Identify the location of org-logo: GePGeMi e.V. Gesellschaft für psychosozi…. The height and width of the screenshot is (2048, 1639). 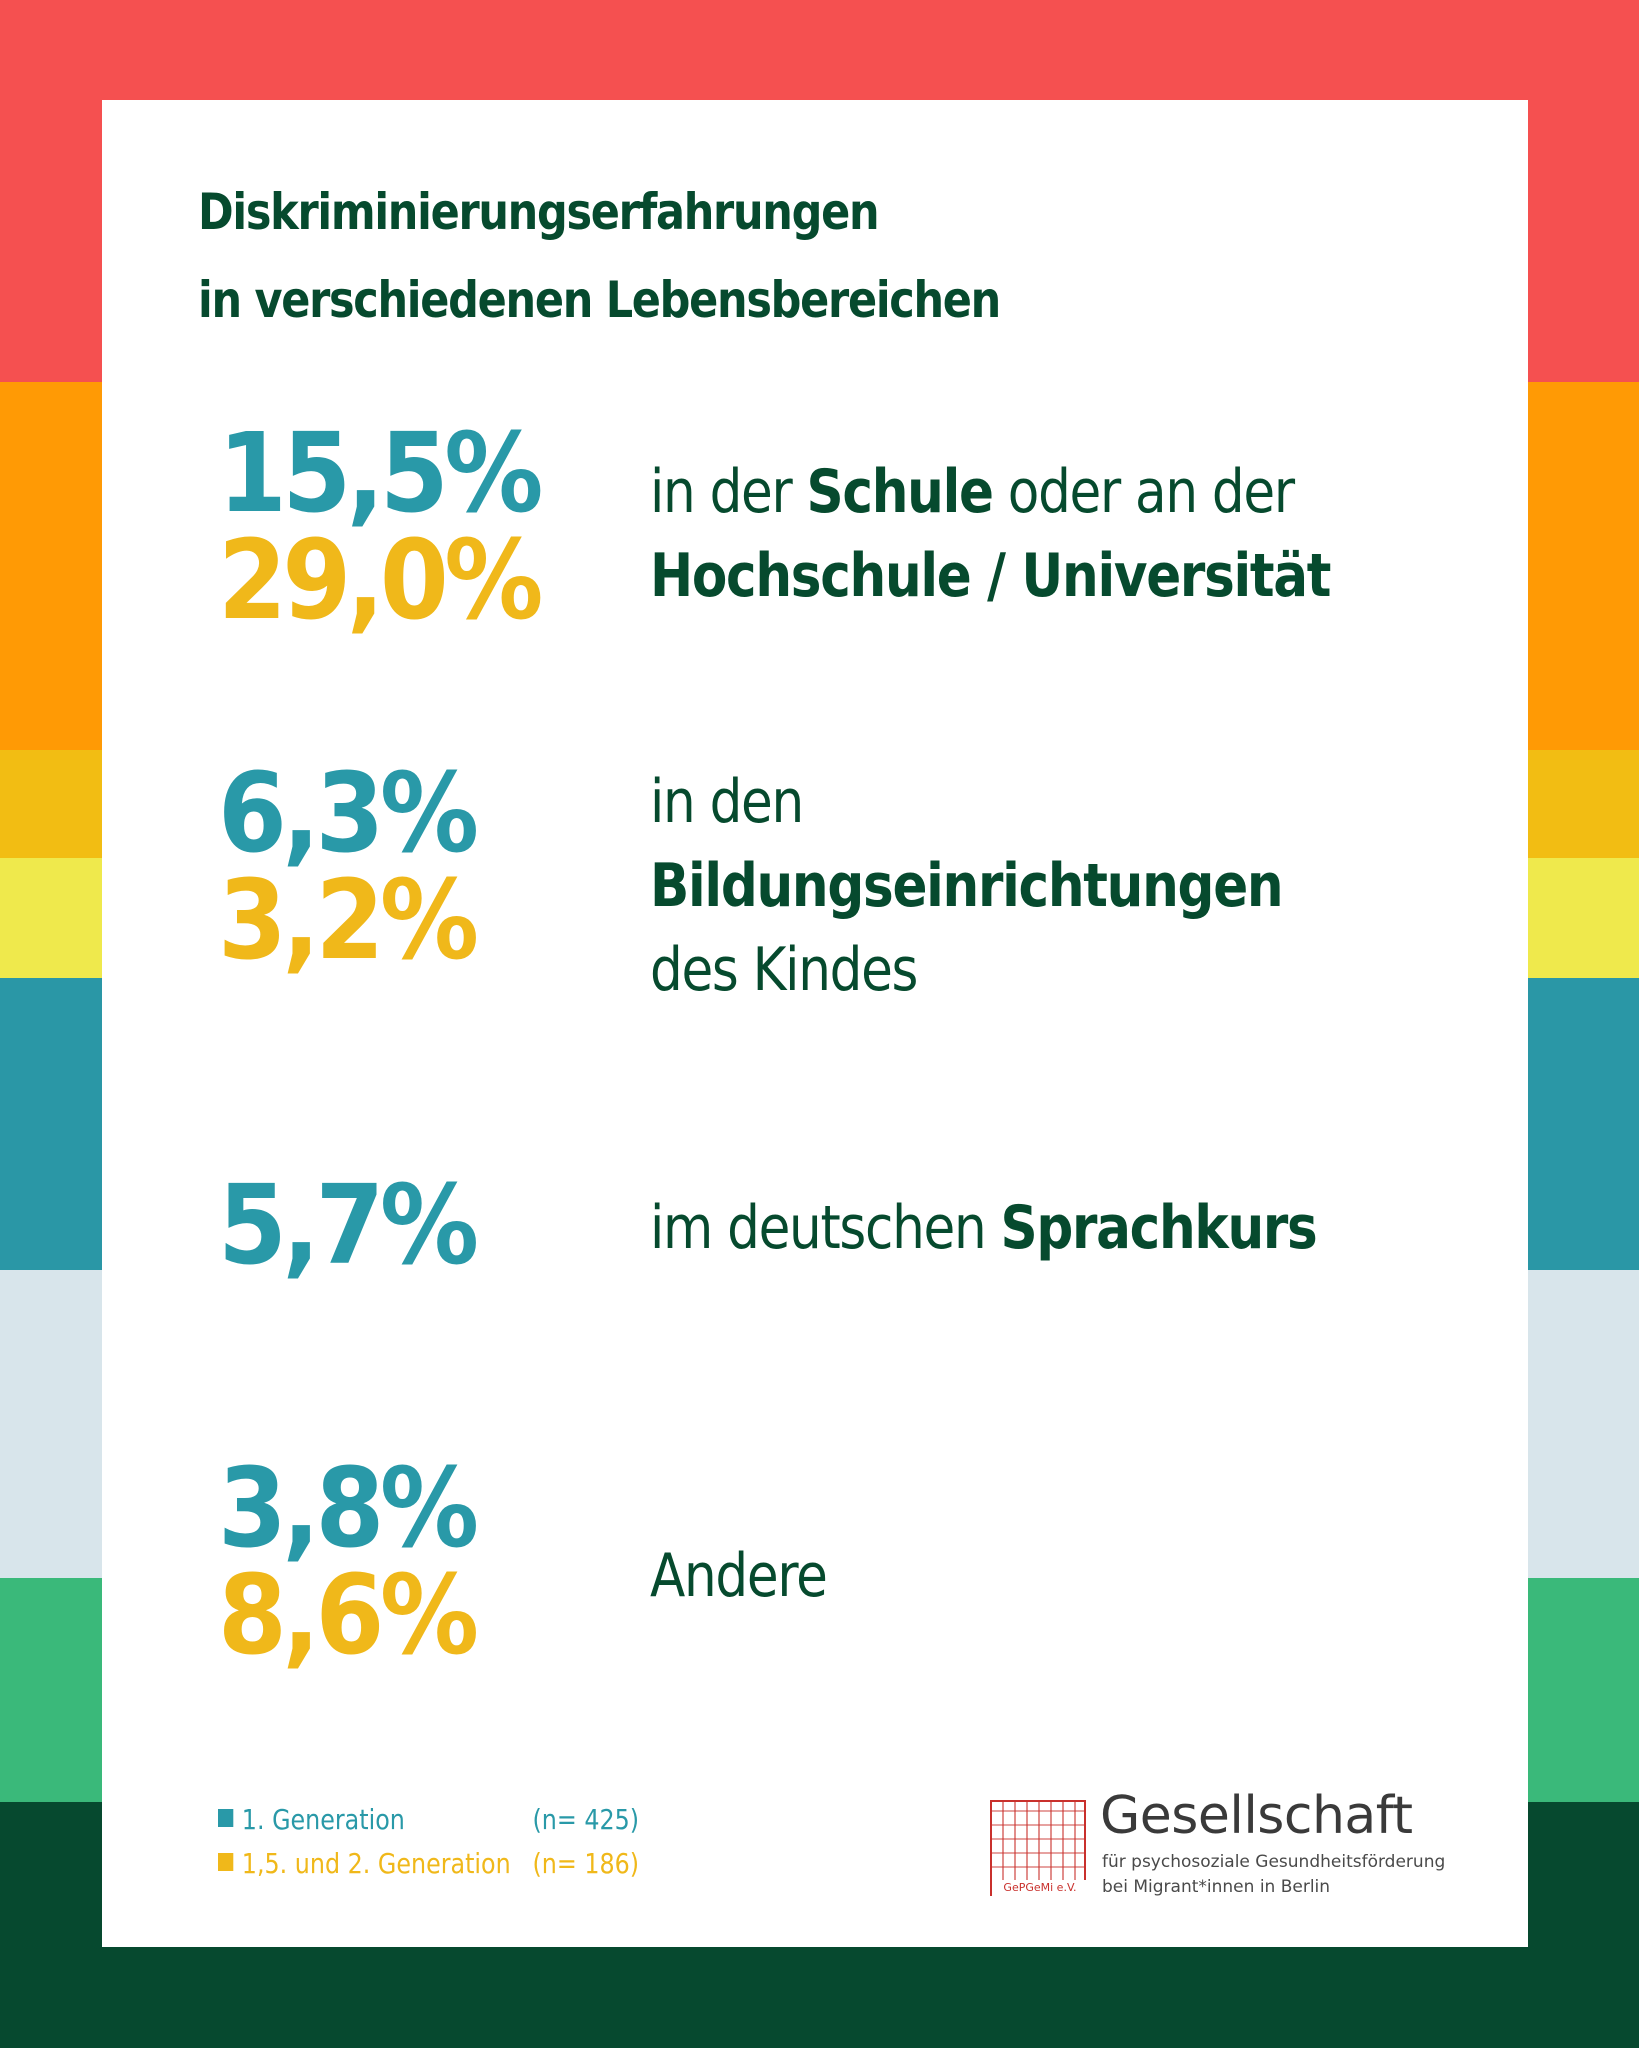
(1240, 1848).